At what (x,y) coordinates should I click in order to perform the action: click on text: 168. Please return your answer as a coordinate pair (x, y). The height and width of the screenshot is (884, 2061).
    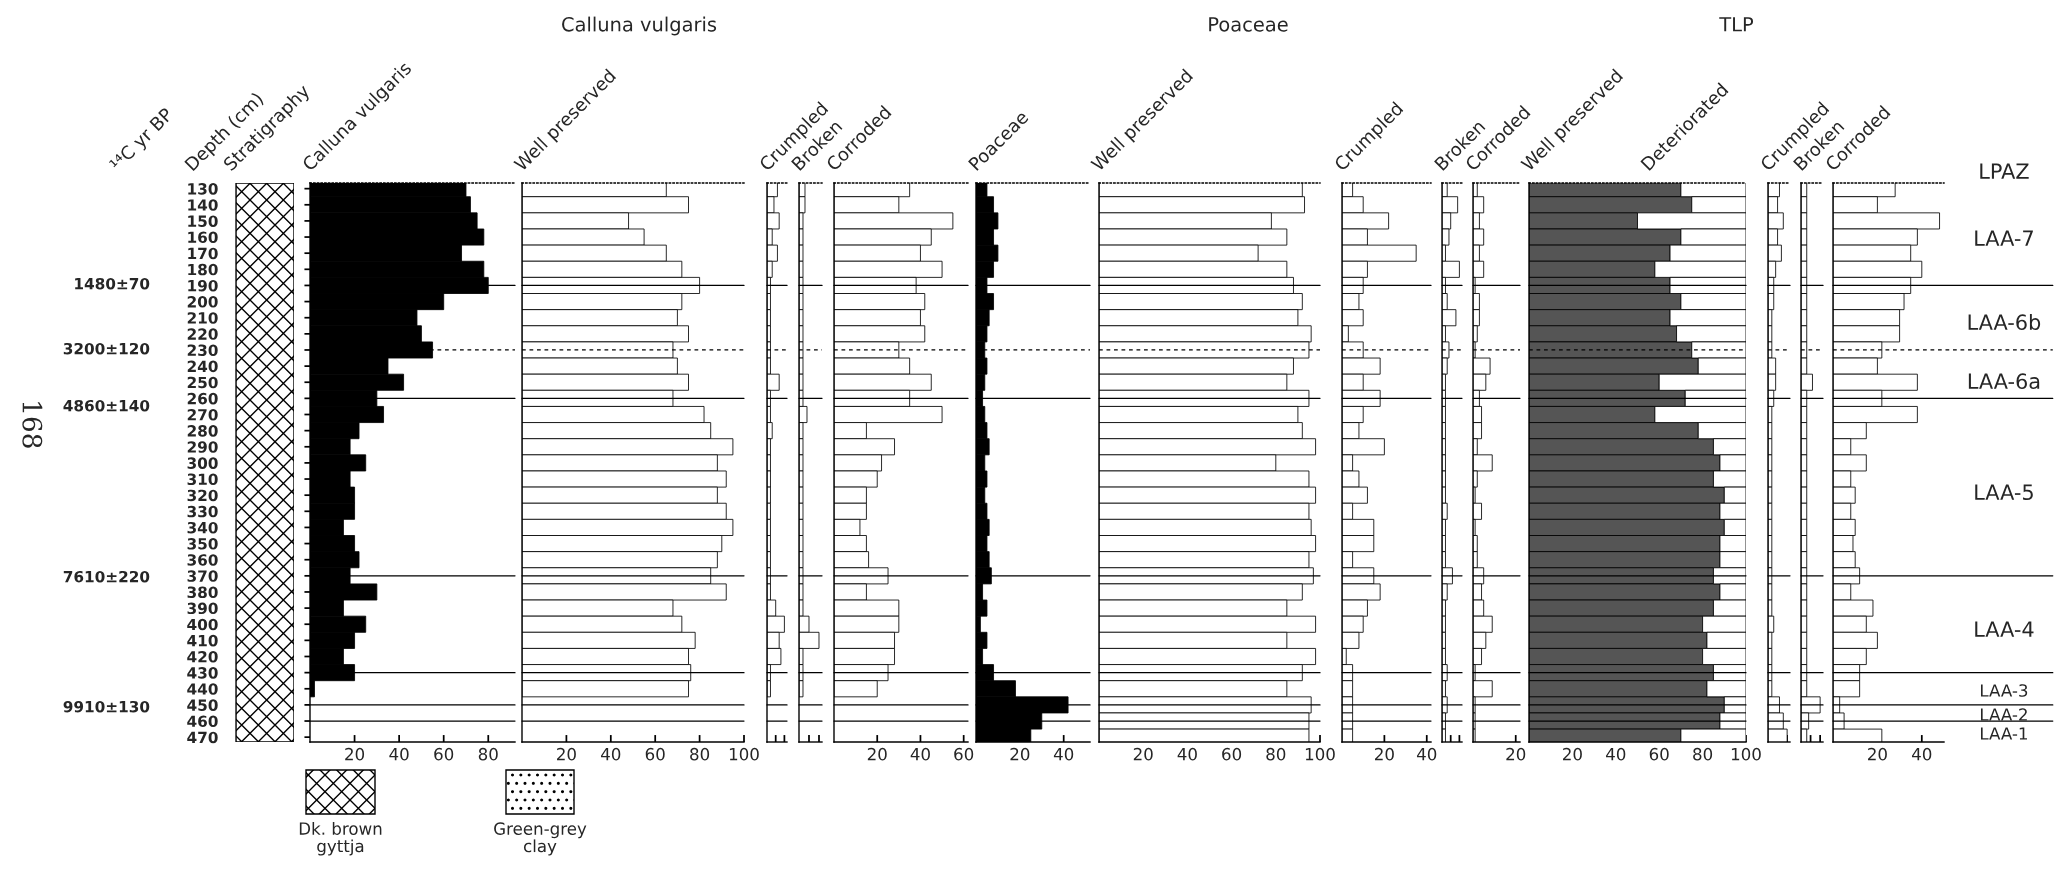
    Looking at the image, I should click on (32, 425).